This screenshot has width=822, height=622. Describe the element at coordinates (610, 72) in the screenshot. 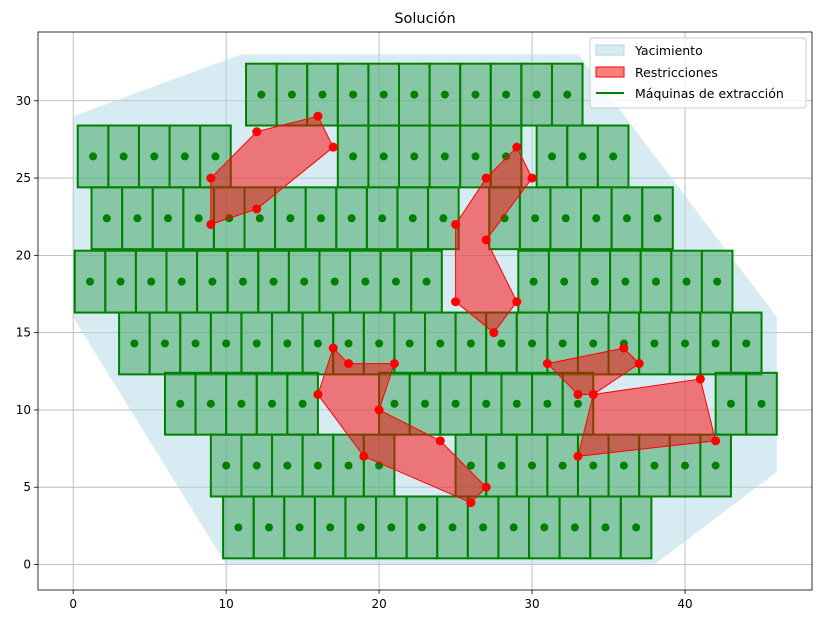

I see `legend-swatch-restricciones` at that location.